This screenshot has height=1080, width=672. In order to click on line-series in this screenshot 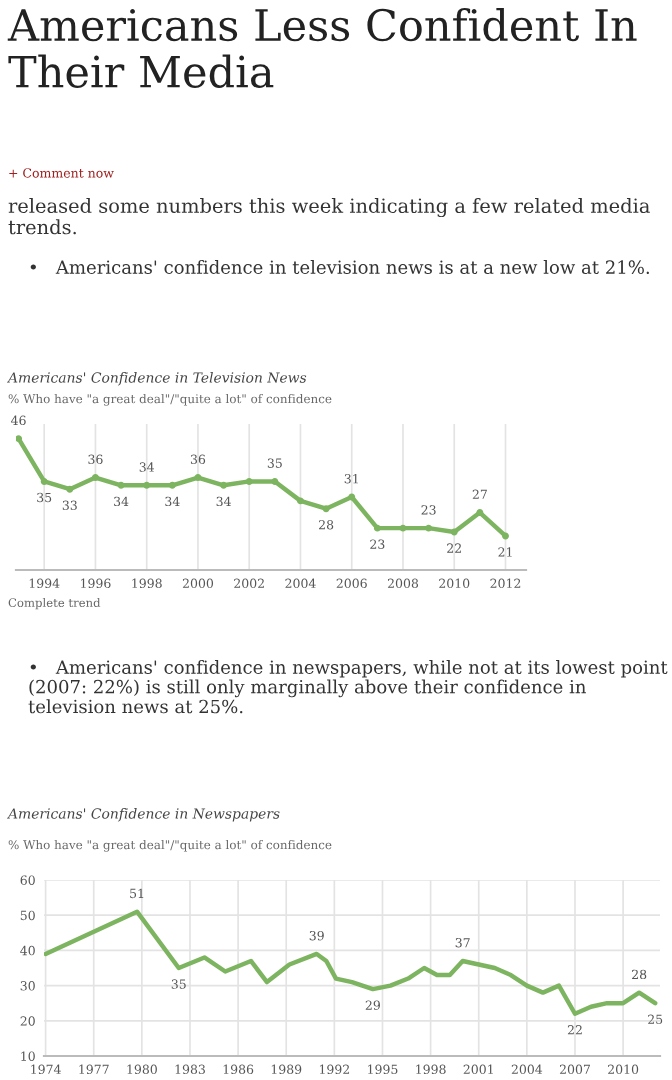, I will do `click(351, 962)`.